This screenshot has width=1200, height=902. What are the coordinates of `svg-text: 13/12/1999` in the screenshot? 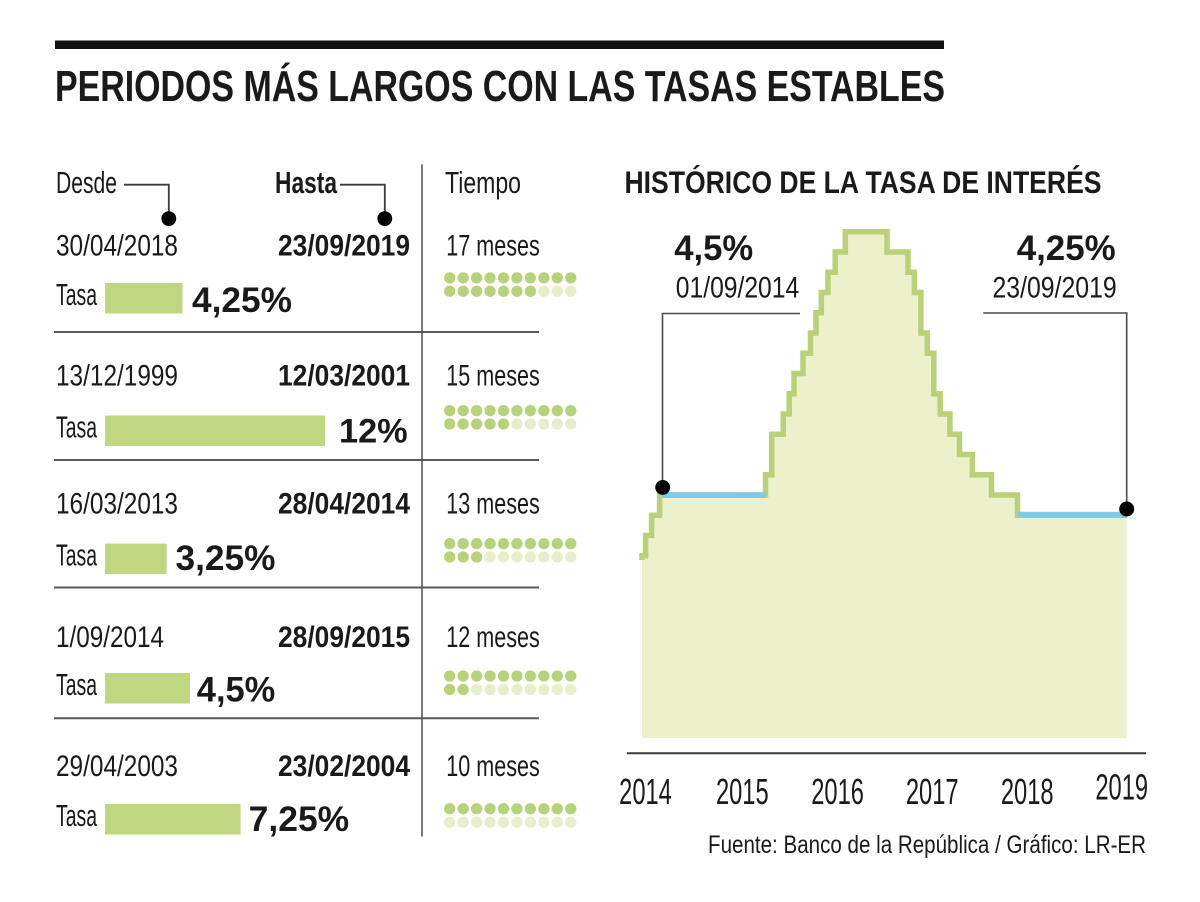 It's located at (117, 376).